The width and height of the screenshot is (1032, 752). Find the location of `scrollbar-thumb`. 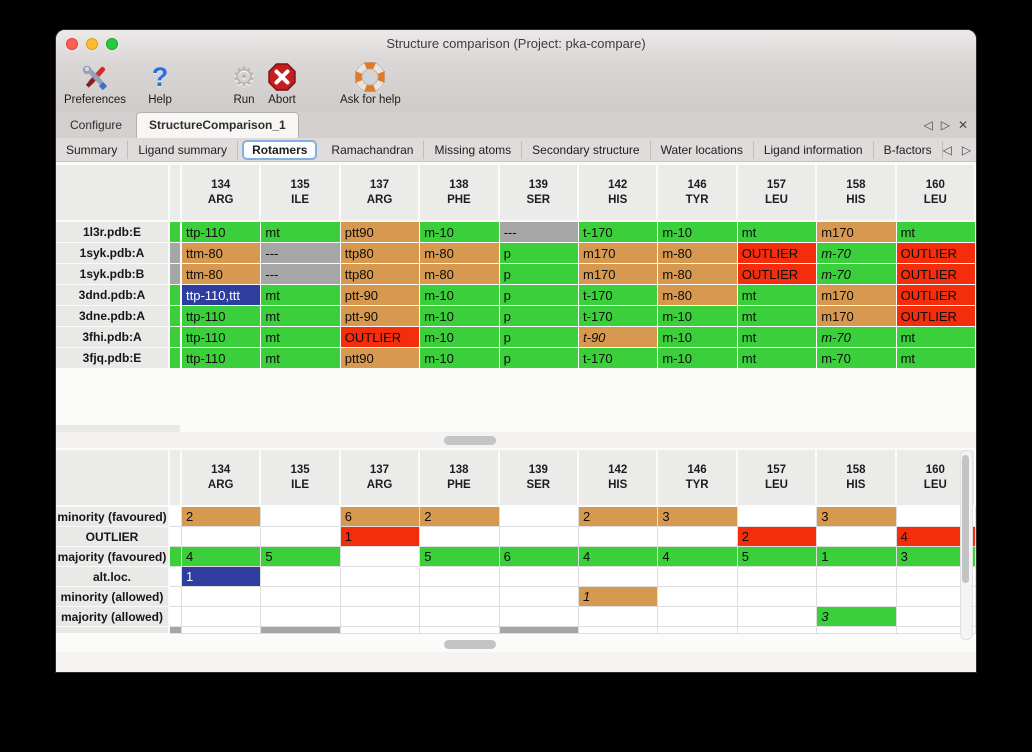

scrollbar-thumb is located at coordinates (965, 519).